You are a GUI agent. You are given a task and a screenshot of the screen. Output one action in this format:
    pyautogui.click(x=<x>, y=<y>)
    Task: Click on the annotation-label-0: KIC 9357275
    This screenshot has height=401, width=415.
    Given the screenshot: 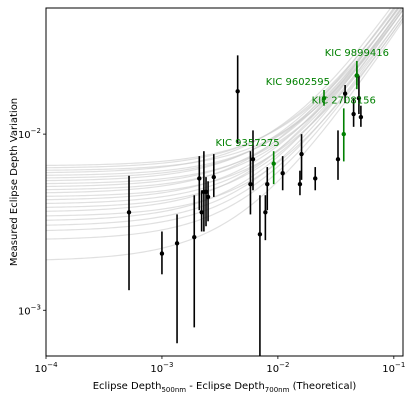 What is the action you would take?
    pyautogui.click(x=247, y=143)
    